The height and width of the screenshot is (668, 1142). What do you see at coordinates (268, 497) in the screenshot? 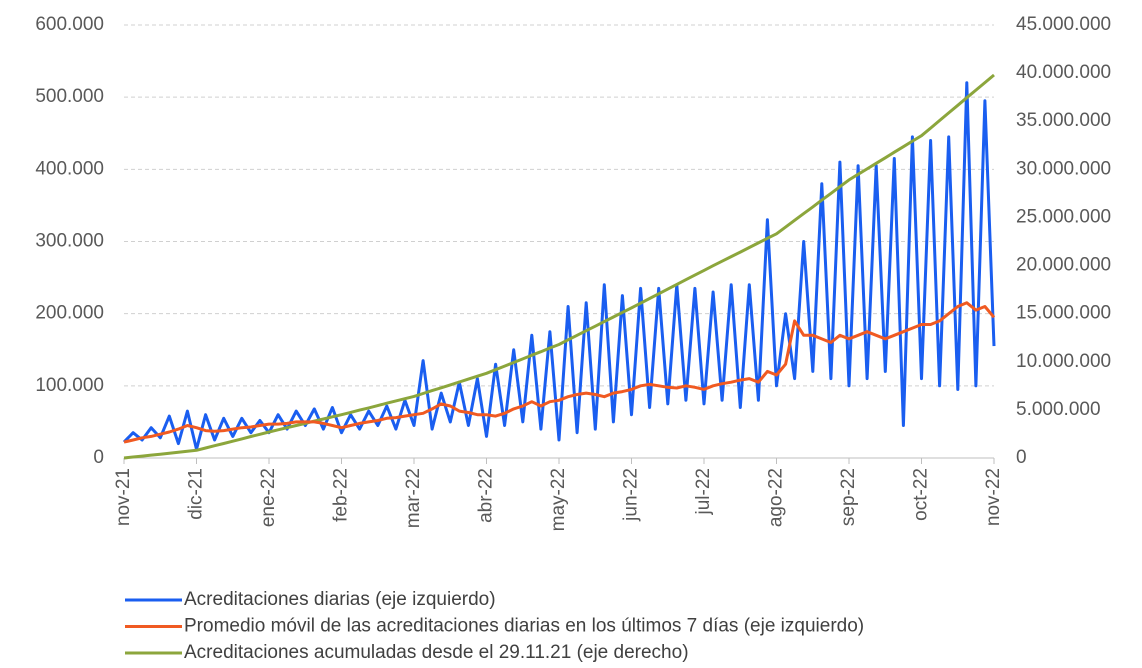
I see `x-tick-label: ene-22` at bounding box center [268, 497].